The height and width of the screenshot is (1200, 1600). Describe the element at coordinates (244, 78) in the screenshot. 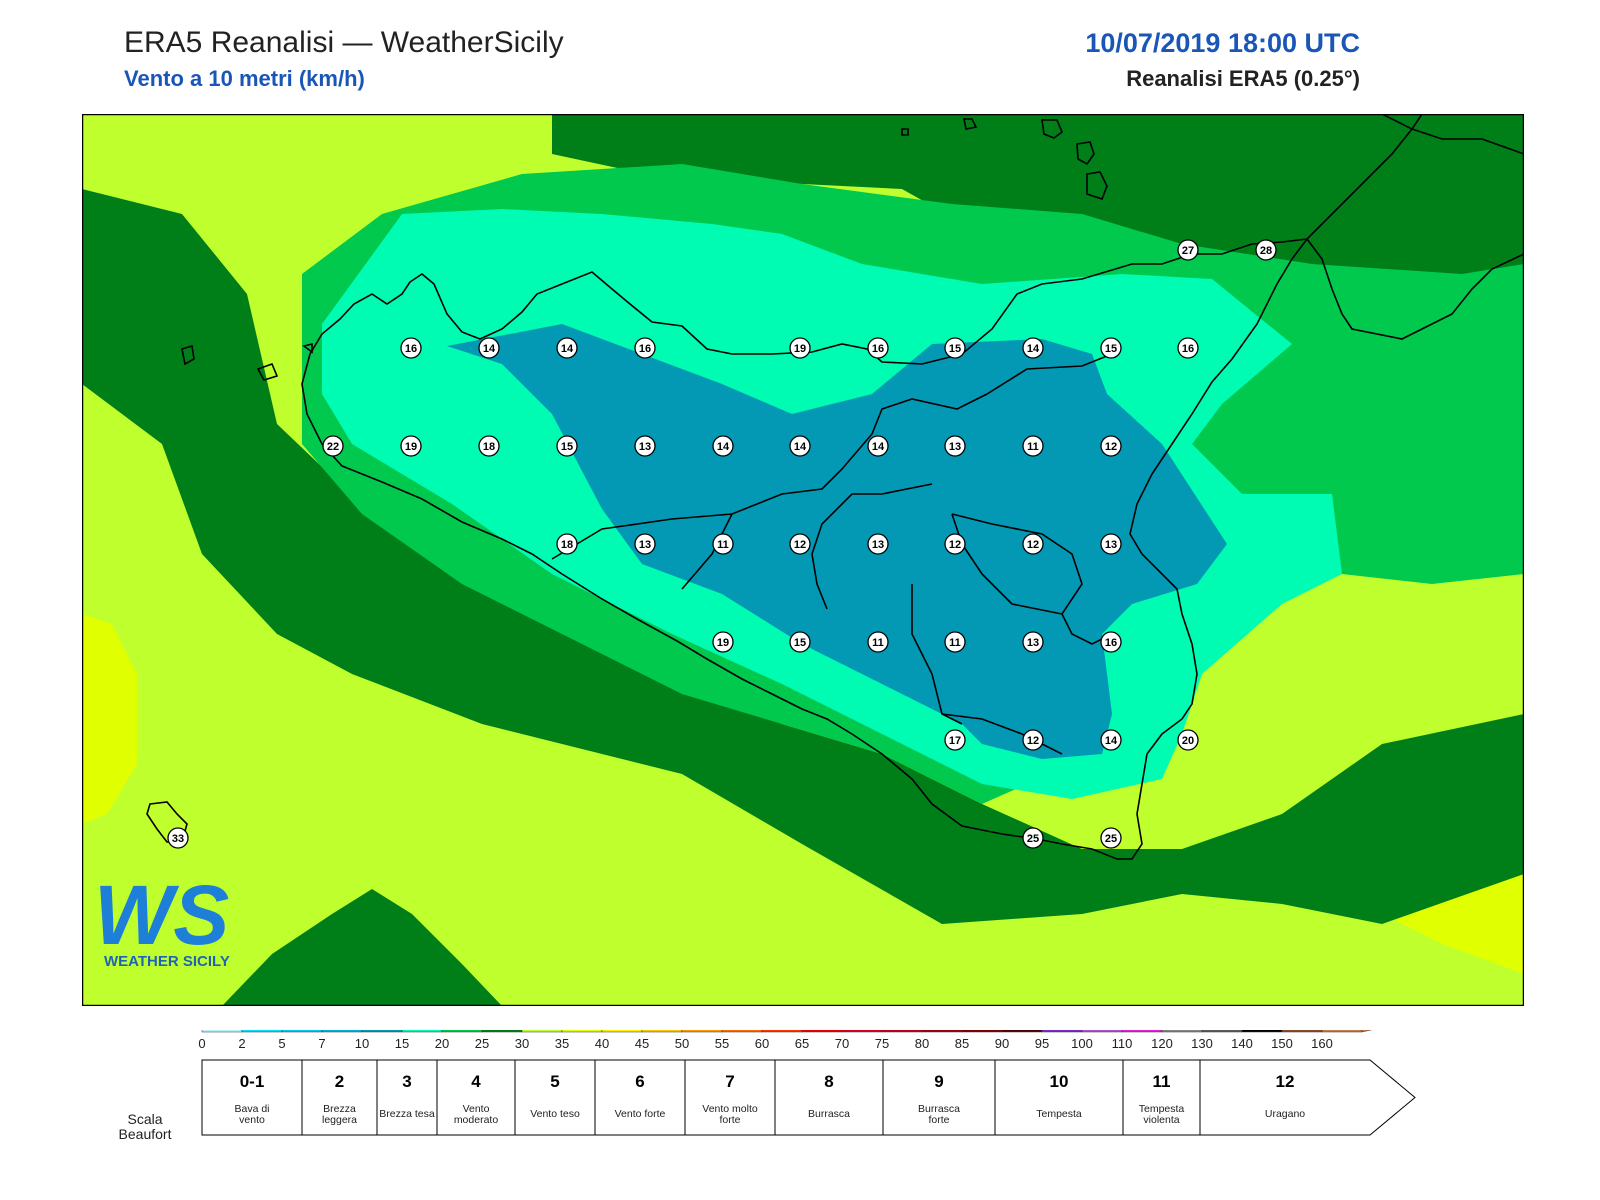

I see `map-subtitle: Vento a 10 metri (km/h)` at that location.